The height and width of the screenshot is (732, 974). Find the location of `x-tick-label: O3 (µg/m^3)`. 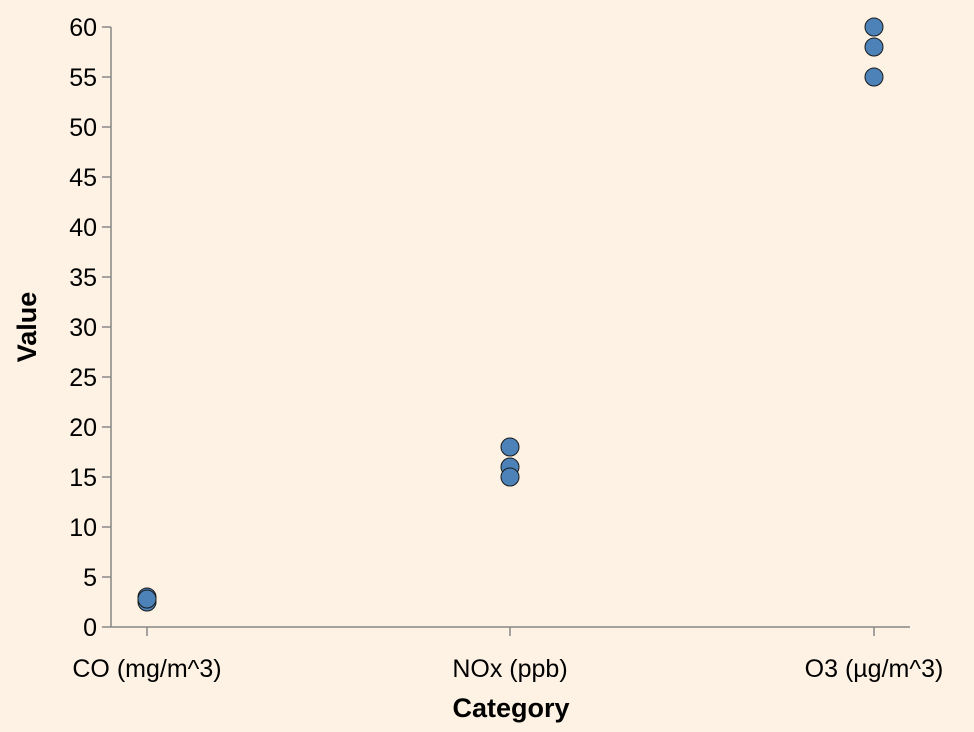

x-tick-label: O3 (µg/m^3) is located at coordinates (874, 669).